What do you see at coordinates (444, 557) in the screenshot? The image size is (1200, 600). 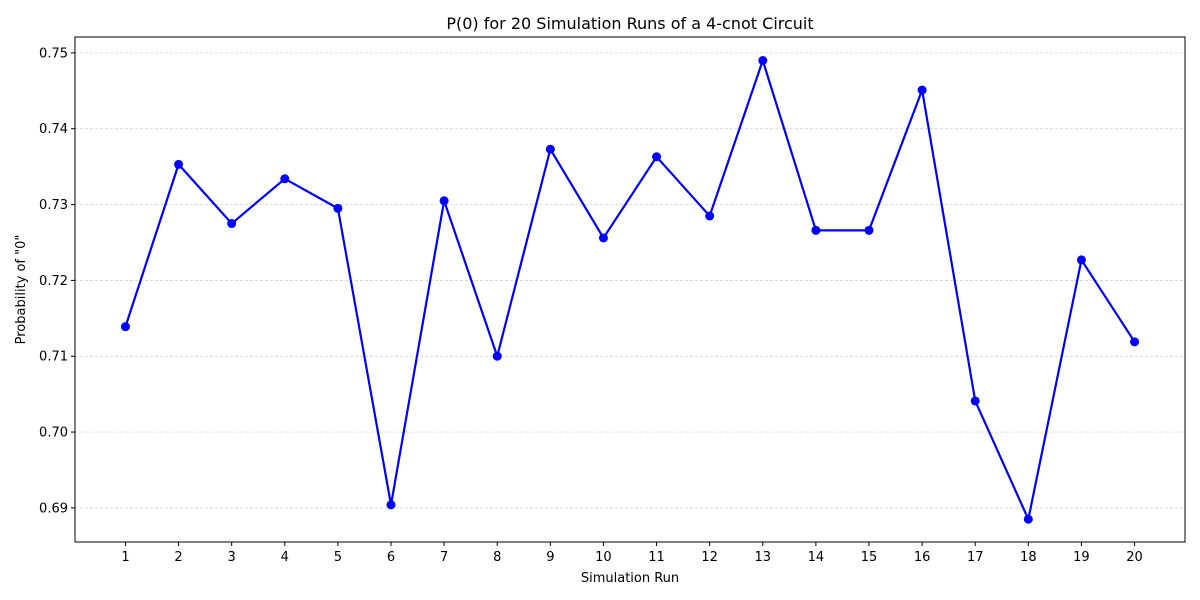 I see `x-tick-label: 7` at bounding box center [444, 557].